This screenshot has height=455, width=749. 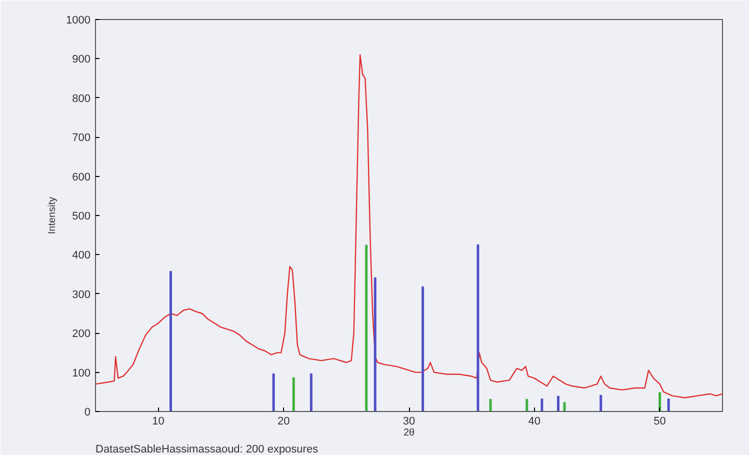 I want to click on y-tick-label: 400, so click(x=81, y=256).